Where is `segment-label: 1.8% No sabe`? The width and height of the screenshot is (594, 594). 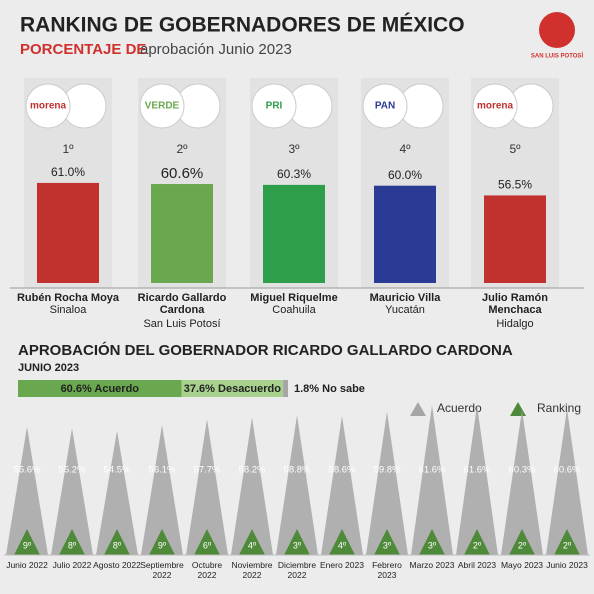
segment-label: 1.8% No sabe is located at coordinates (329, 389).